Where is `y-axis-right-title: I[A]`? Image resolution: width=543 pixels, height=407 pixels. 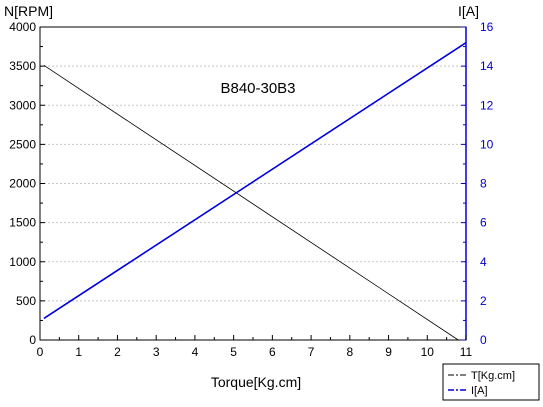
y-axis-right-title: I[A] is located at coordinates (468, 11).